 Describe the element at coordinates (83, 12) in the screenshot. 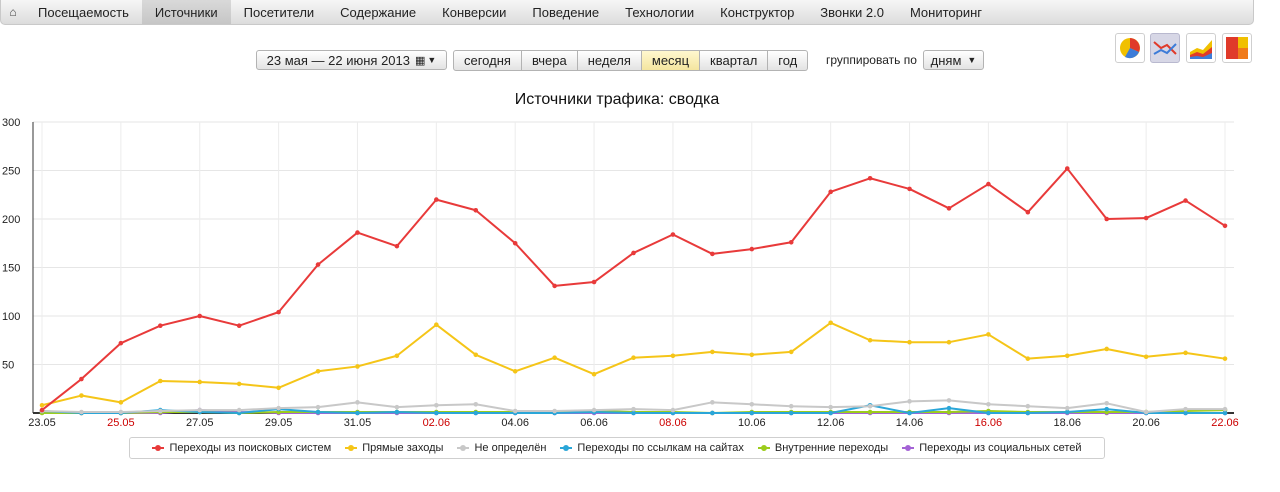

I see `nav-tab-0: Посещаемость` at that location.